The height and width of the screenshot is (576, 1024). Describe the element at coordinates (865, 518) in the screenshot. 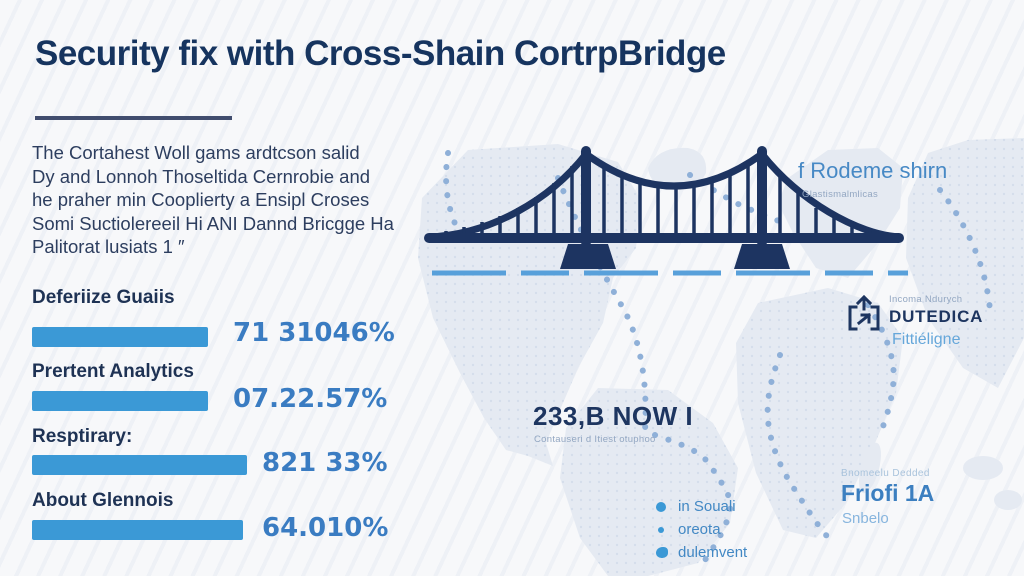

I see `map-sub-friofi: Snbelo` at that location.